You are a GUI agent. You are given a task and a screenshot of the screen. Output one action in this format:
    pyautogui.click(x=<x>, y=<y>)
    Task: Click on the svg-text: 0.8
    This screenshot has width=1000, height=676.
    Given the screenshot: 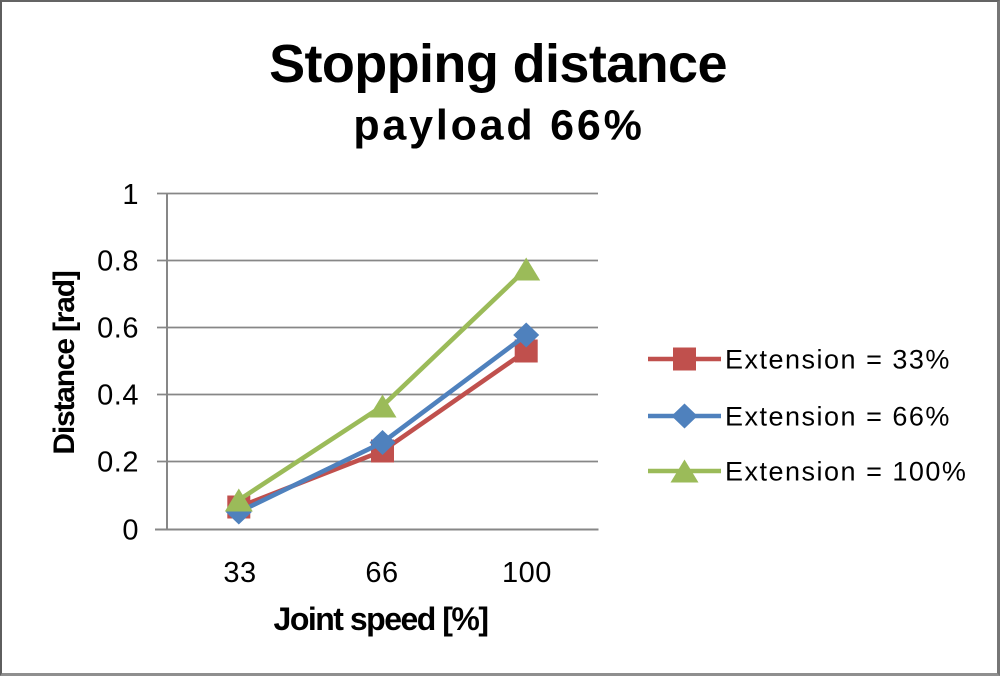 What is the action you would take?
    pyautogui.click(x=118, y=262)
    